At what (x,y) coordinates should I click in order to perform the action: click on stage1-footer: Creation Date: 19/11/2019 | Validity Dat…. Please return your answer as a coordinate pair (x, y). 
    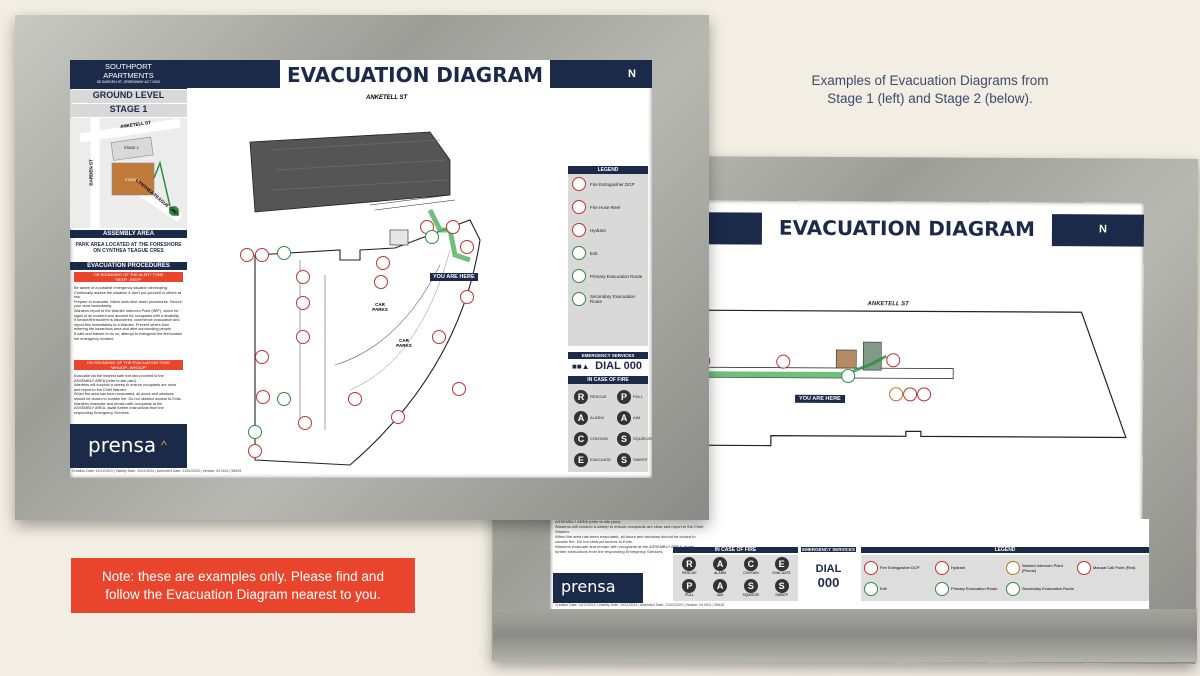
    Looking at the image, I should click on (157, 471).